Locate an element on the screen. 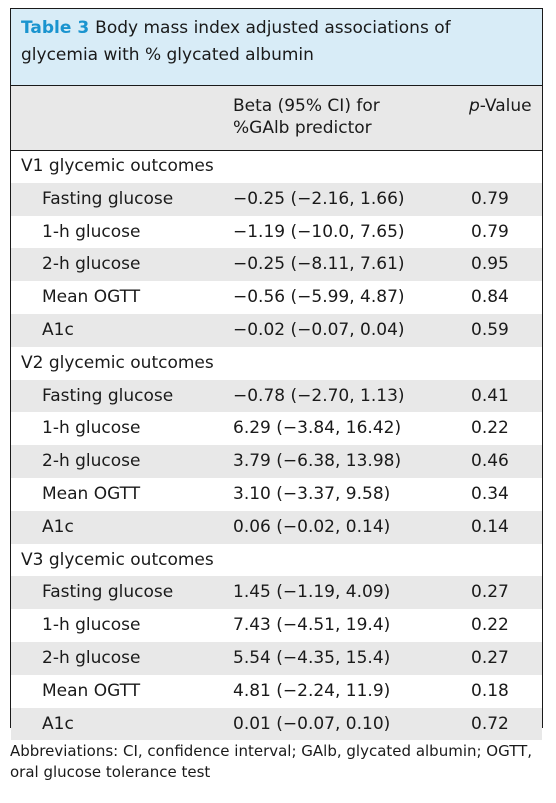 This screenshot has height=803, width=556. p-value: 0.72 is located at coordinates (490, 723).